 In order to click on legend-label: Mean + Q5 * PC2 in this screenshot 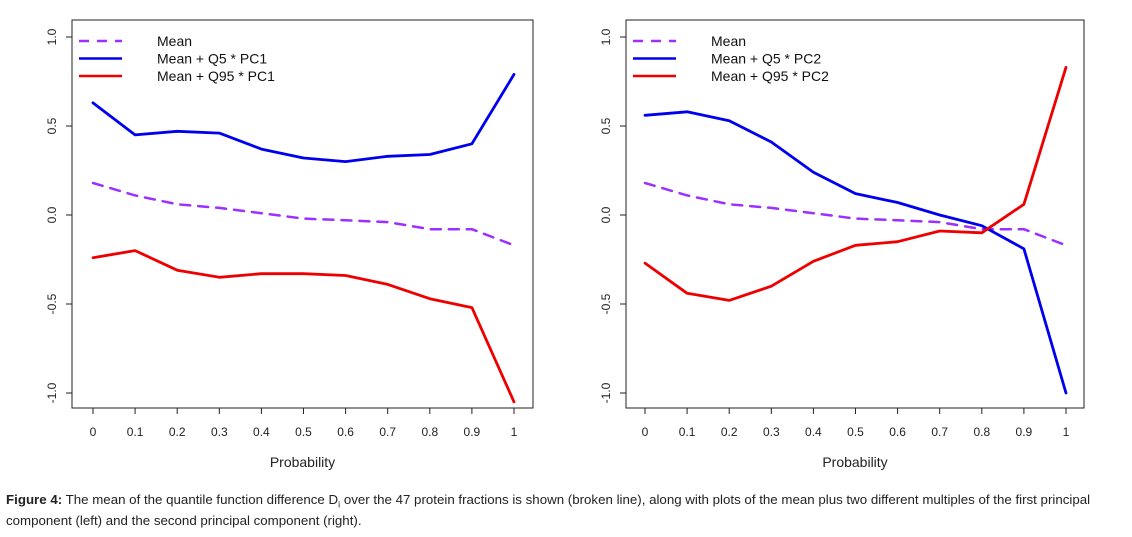, I will do `click(766, 59)`.